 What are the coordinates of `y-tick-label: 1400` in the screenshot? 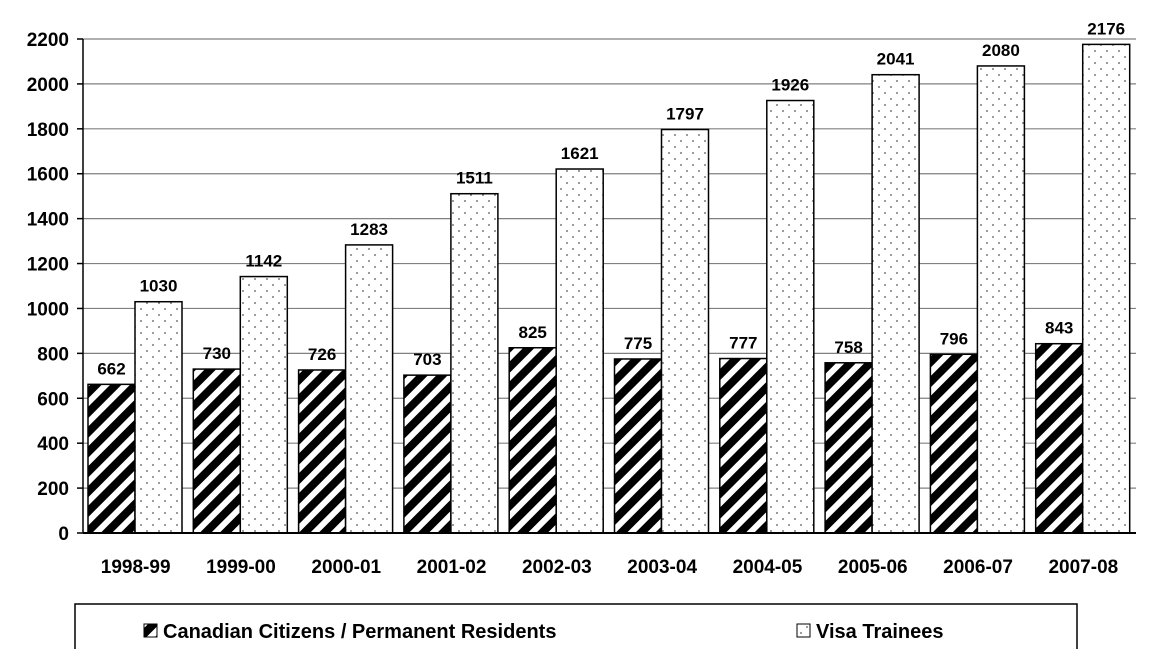 It's located at (48, 220).